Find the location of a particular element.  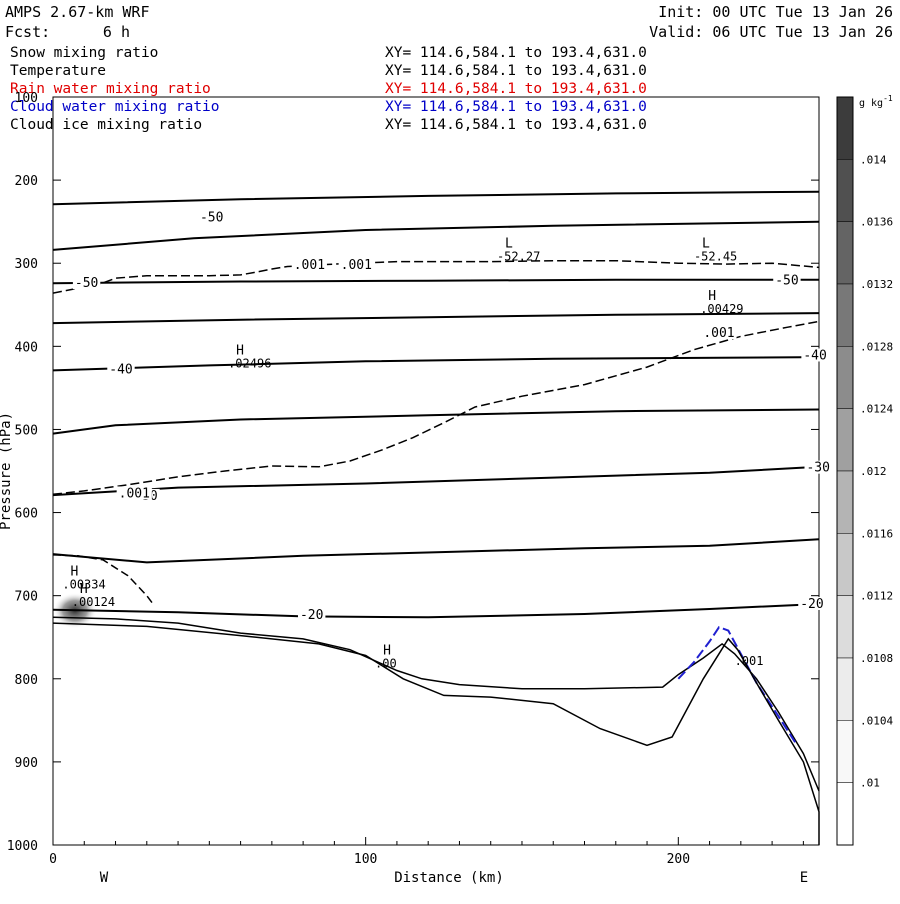

isotherm-label: -30 is located at coordinates (817, 468).